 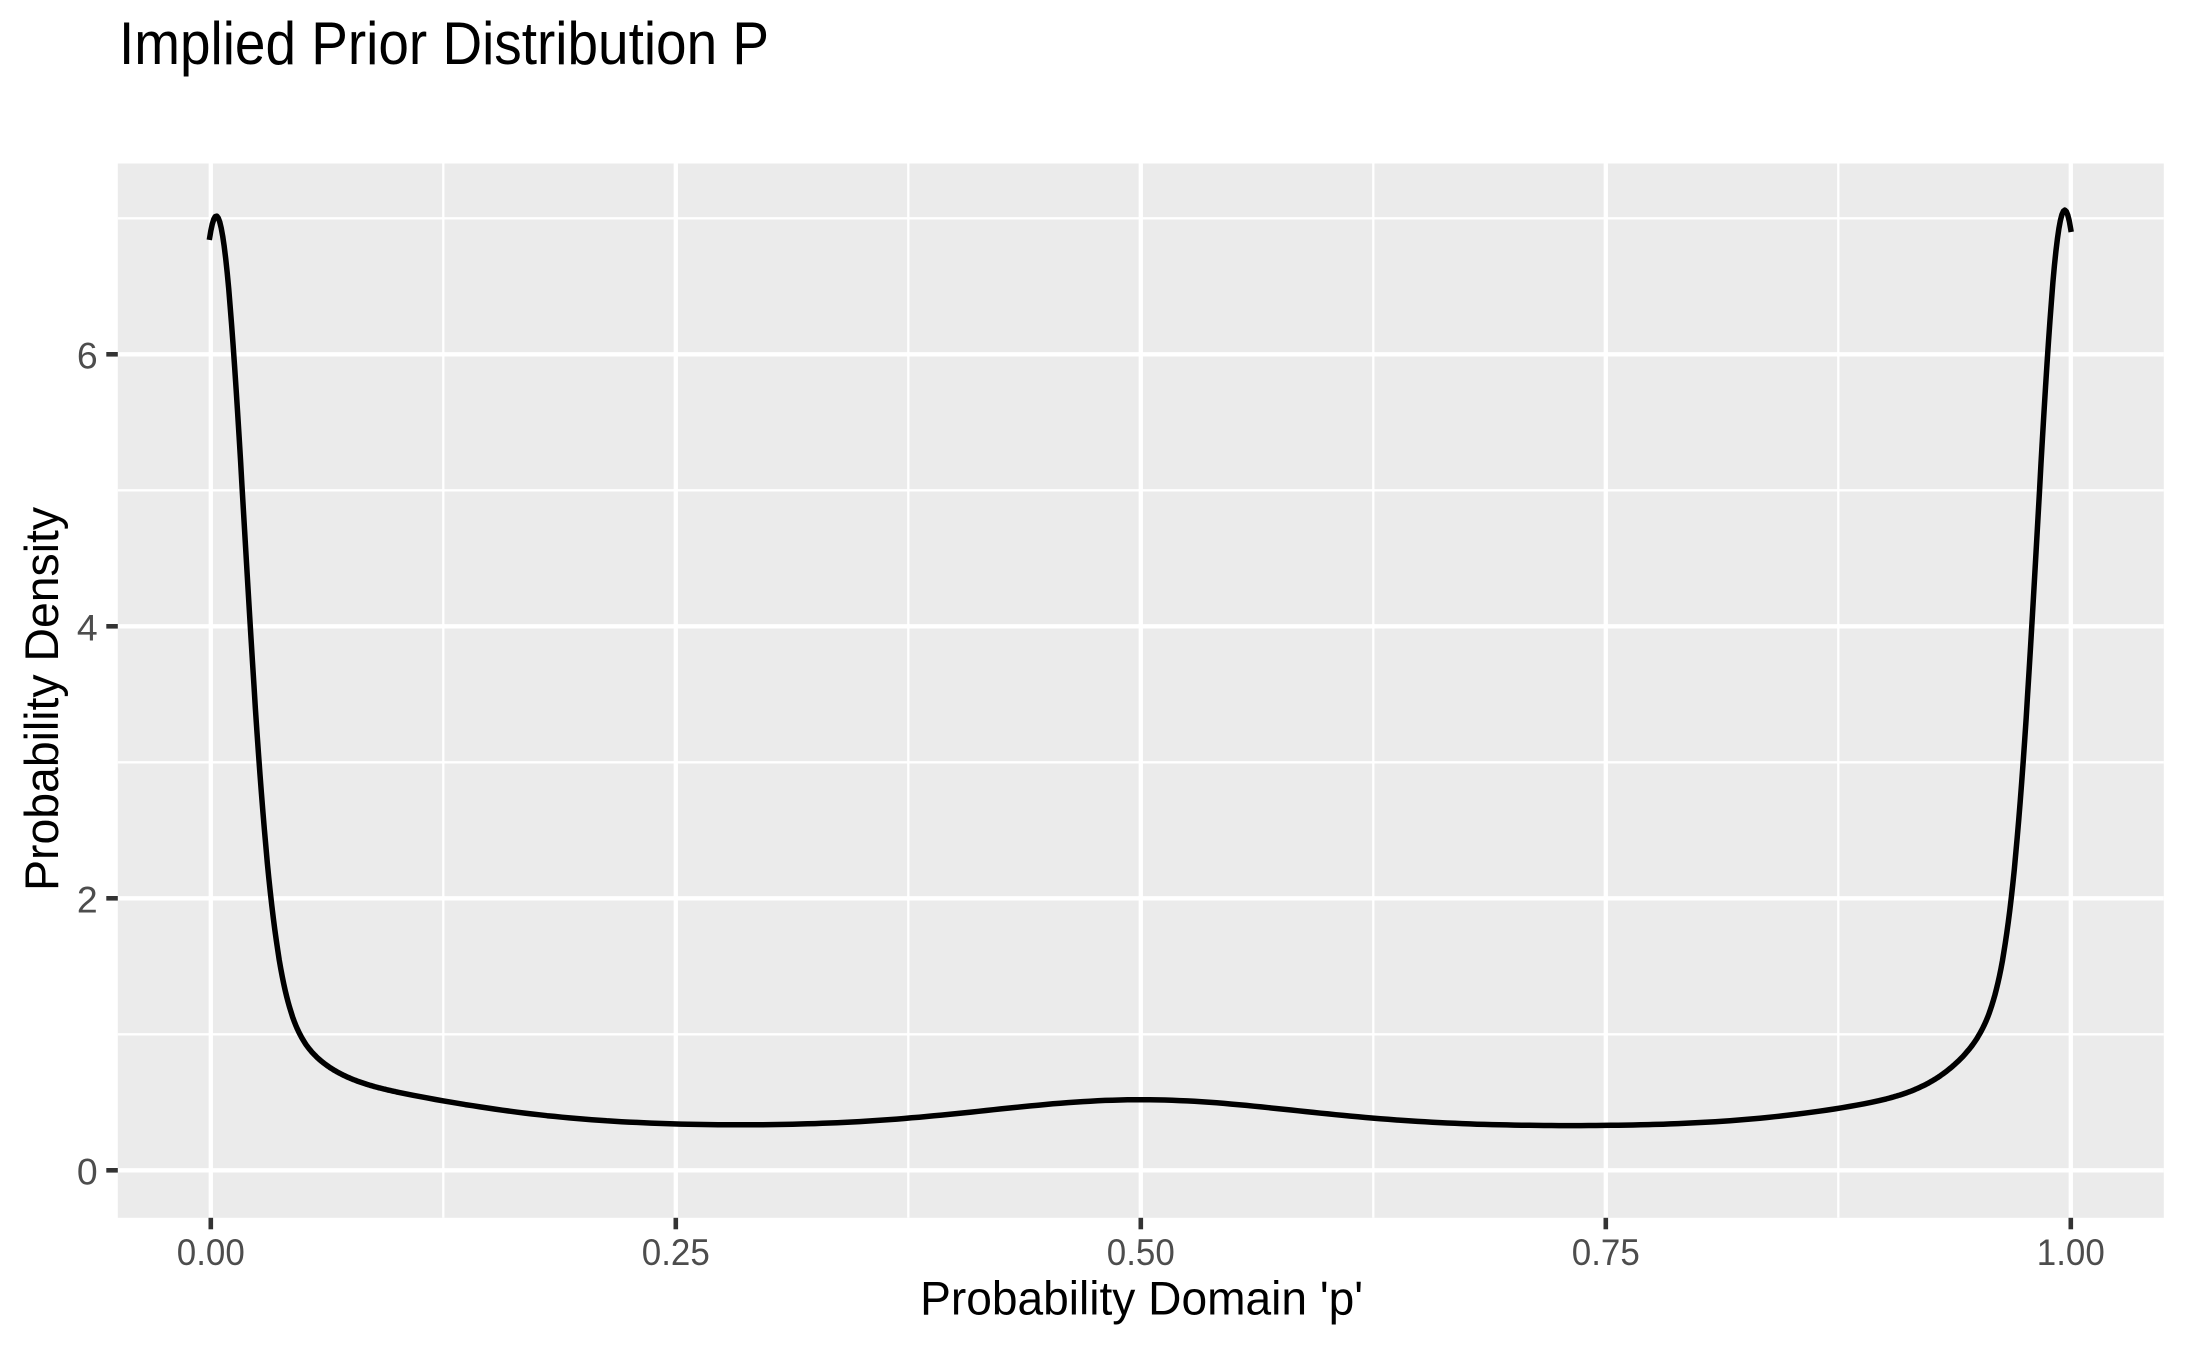 I want to click on svg-text: 0, so click(x=87, y=1172).